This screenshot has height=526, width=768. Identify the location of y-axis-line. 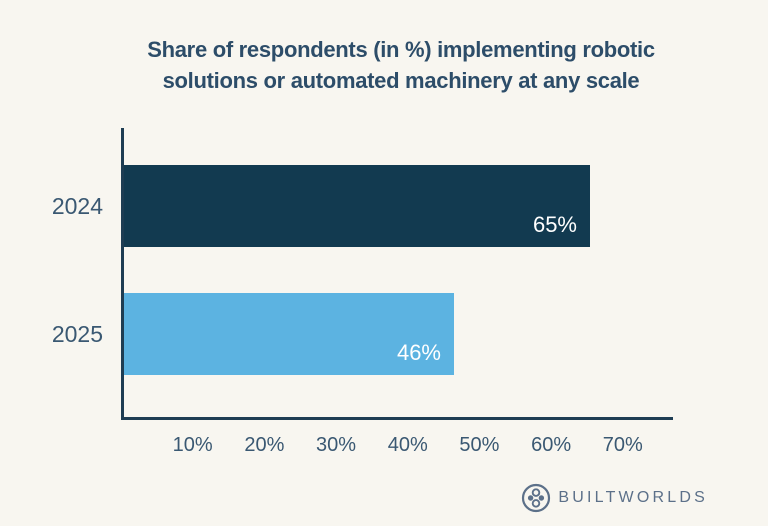
(122, 274).